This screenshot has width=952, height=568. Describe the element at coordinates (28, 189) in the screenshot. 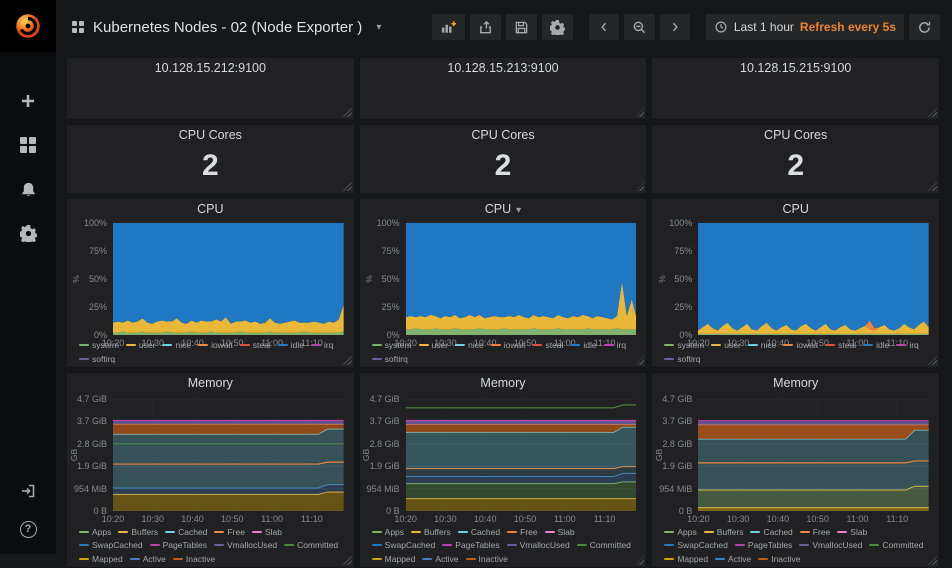

I see `alerting-bell-icon` at that location.